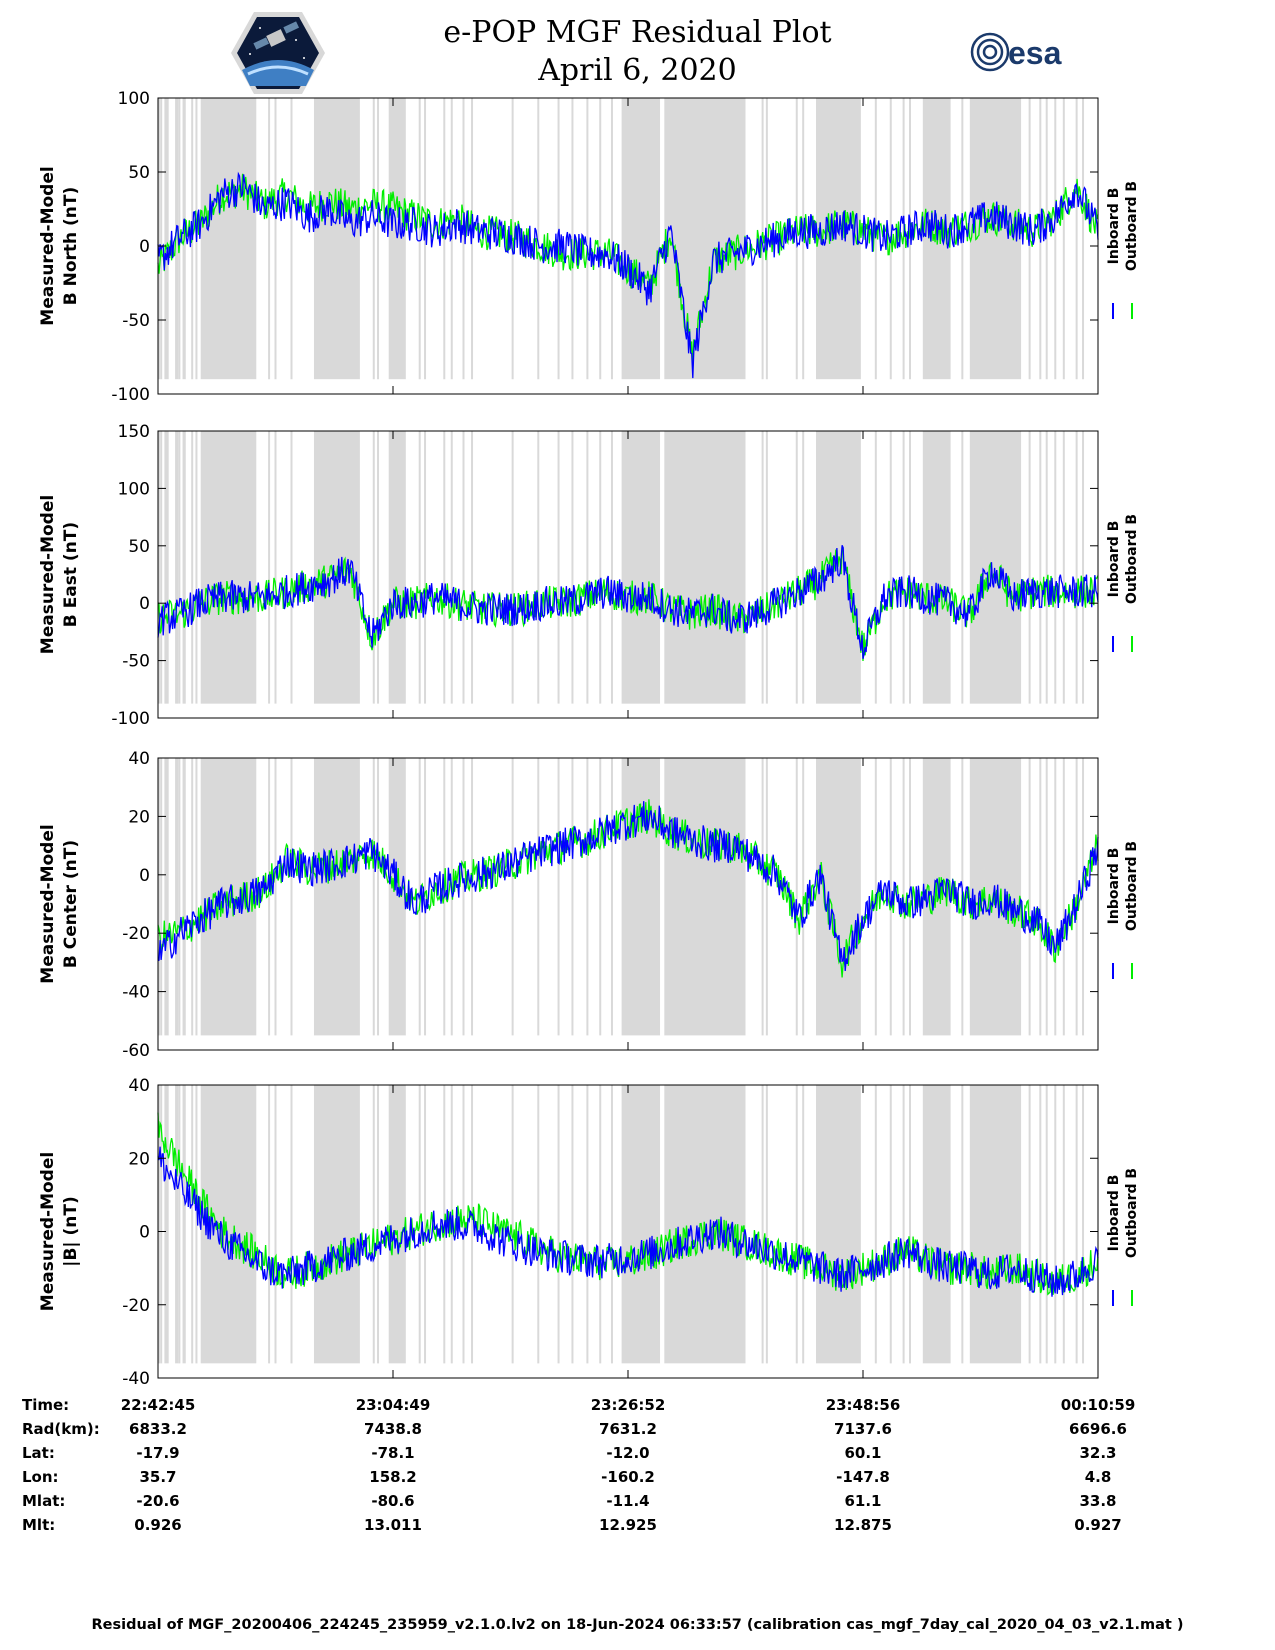  Describe the element at coordinates (637, 52) in the screenshot. I see `chart-title: e-POP MGF Residual Plot April 6, 2020` at that location.